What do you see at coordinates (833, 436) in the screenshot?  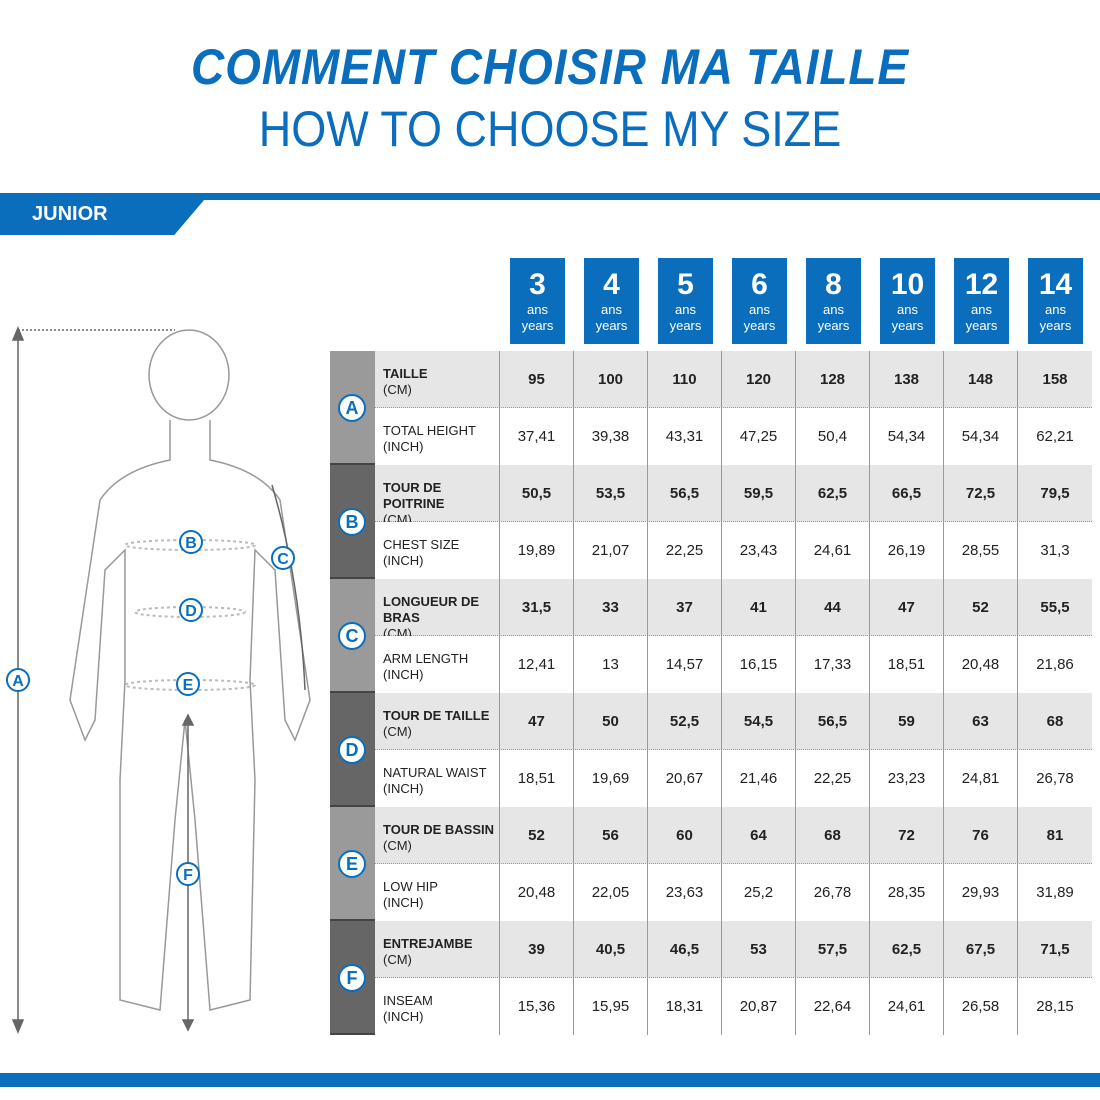 I see `table-cell: 50,4` at bounding box center [833, 436].